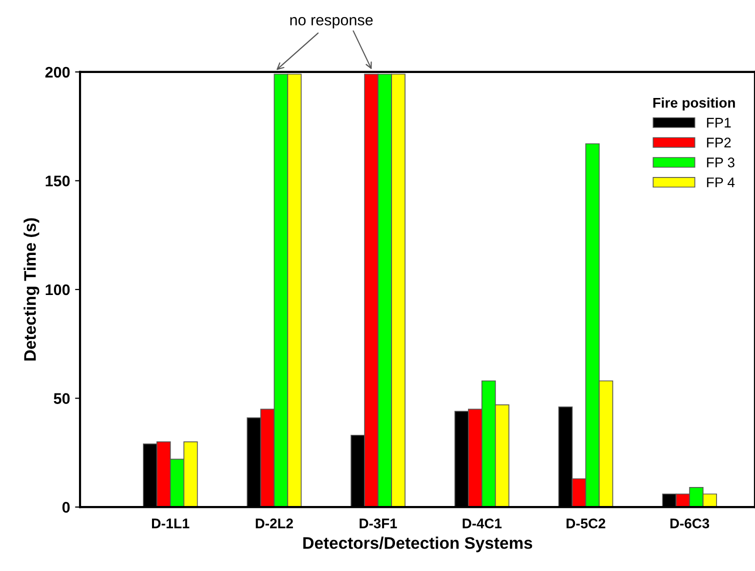 The height and width of the screenshot is (571, 755). I want to click on y-tick-label: 150, so click(58, 181).